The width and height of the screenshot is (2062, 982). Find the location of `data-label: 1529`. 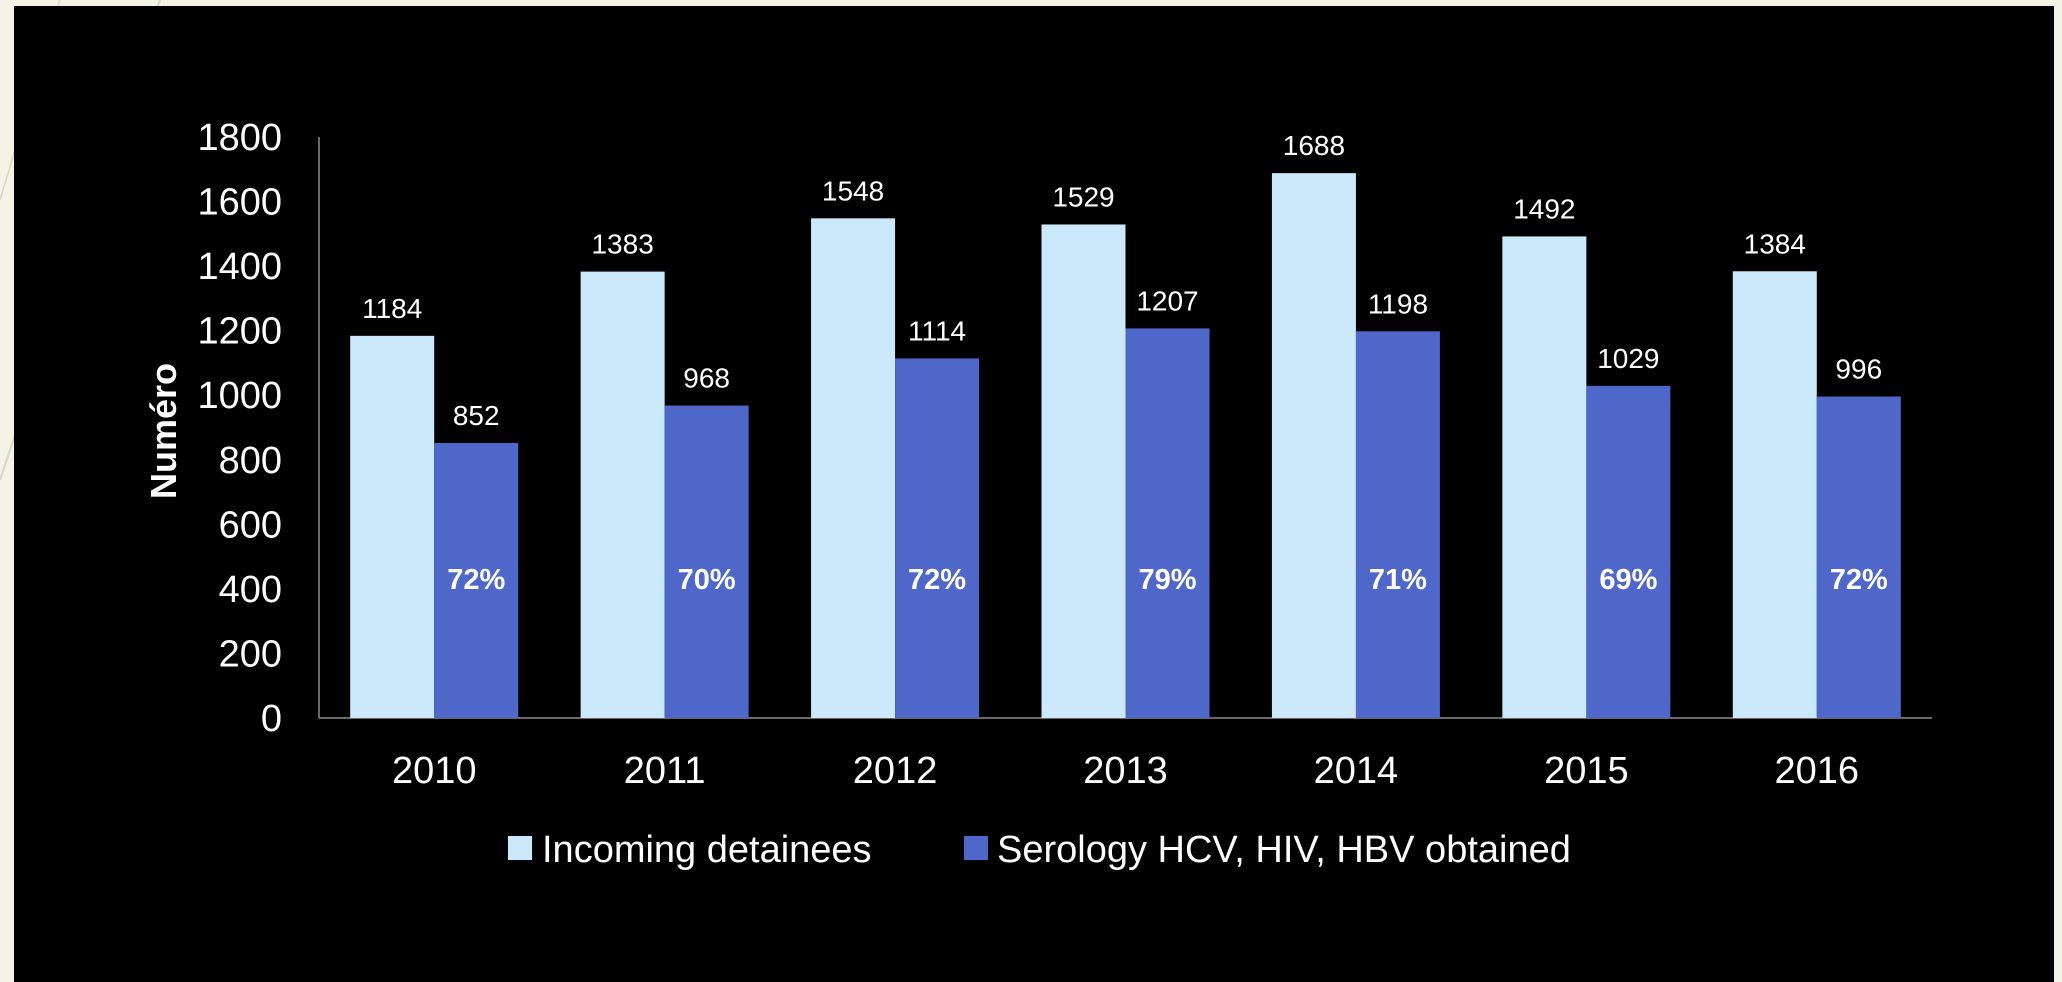

data-label: 1529 is located at coordinates (1083, 196).